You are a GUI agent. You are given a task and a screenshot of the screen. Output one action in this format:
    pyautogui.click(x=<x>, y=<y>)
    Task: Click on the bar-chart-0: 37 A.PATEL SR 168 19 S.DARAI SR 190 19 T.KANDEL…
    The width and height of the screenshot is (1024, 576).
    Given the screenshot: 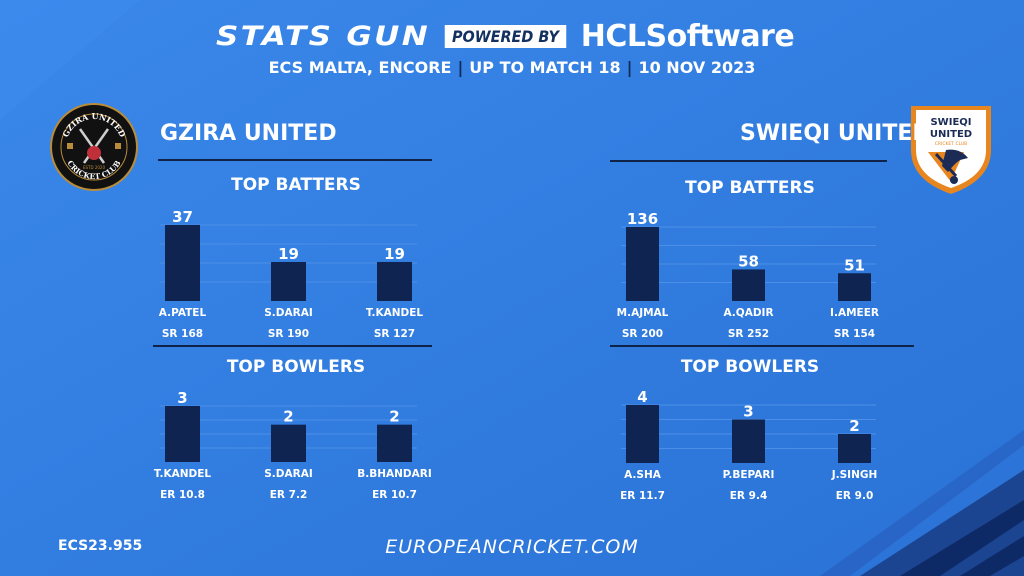 What is the action you would take?
    pyautogui.click(x=291, y=274)
    